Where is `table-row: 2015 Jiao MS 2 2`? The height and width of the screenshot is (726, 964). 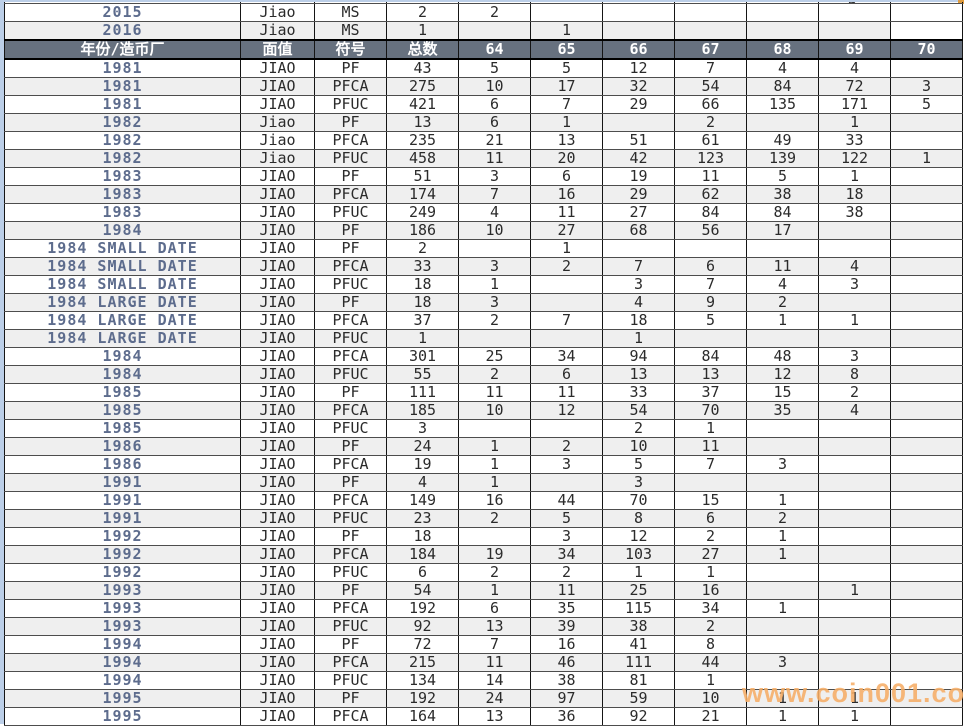 table-row: 2015 Jiao MS 2 2 is located at coordinates (483, 12).